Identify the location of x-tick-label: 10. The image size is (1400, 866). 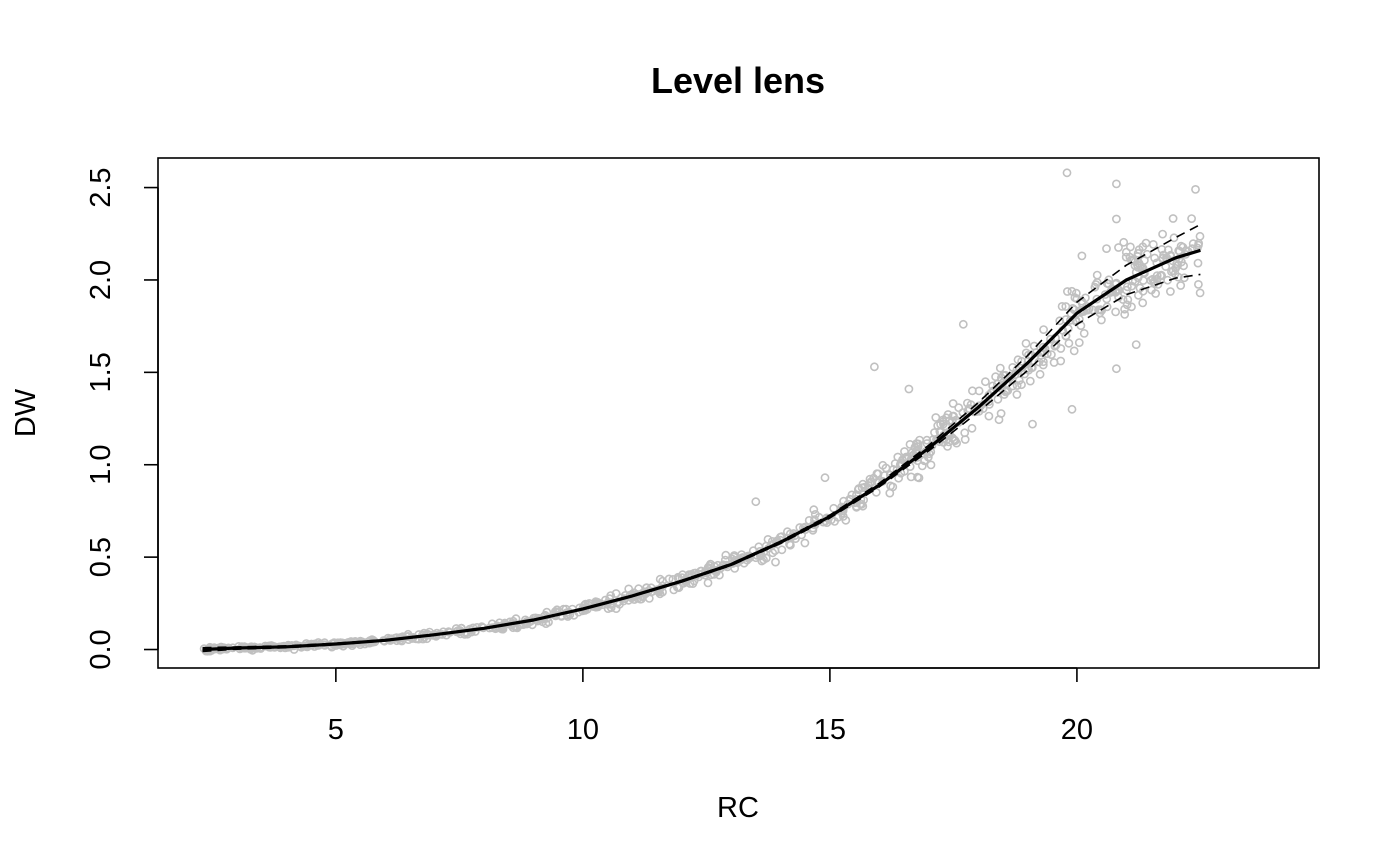
(583, 730).